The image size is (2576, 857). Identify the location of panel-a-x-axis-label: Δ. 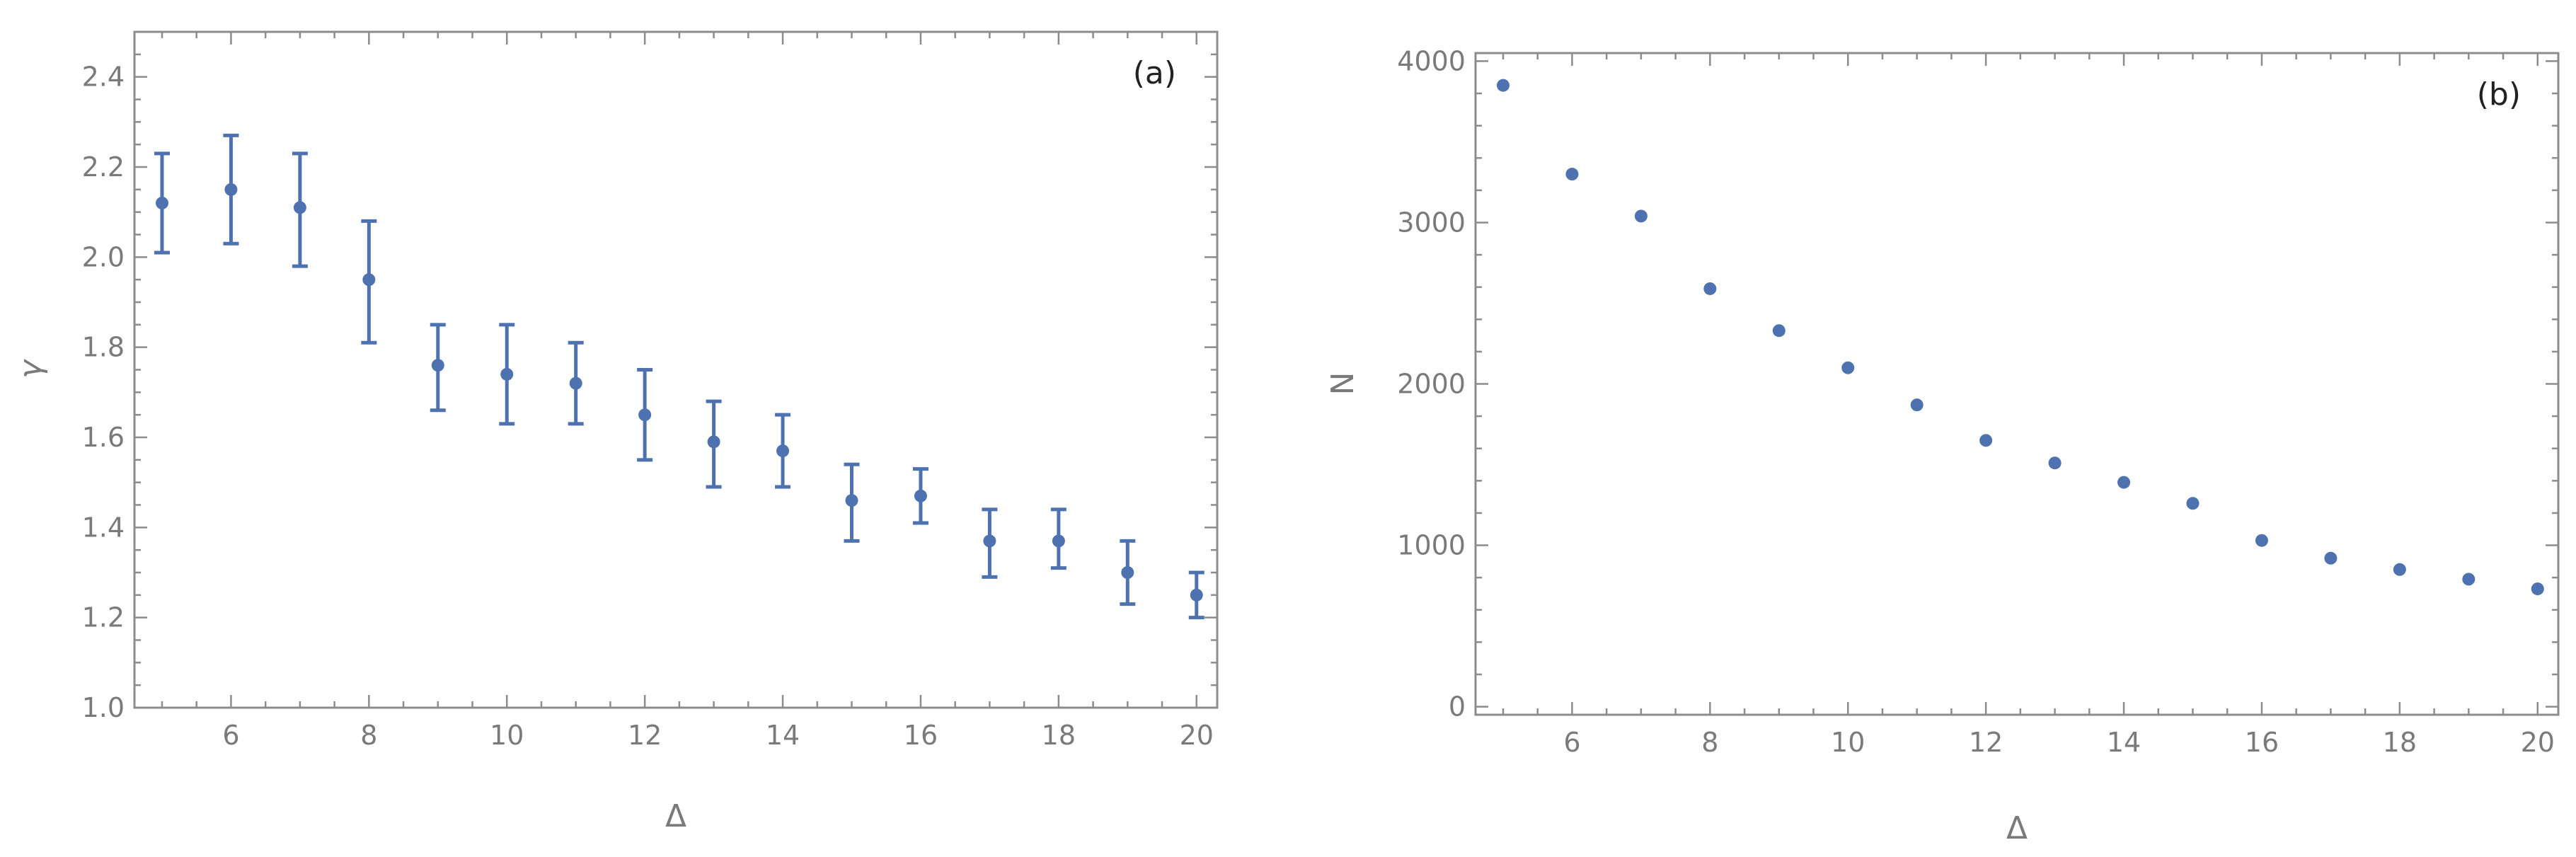
(675, 816).